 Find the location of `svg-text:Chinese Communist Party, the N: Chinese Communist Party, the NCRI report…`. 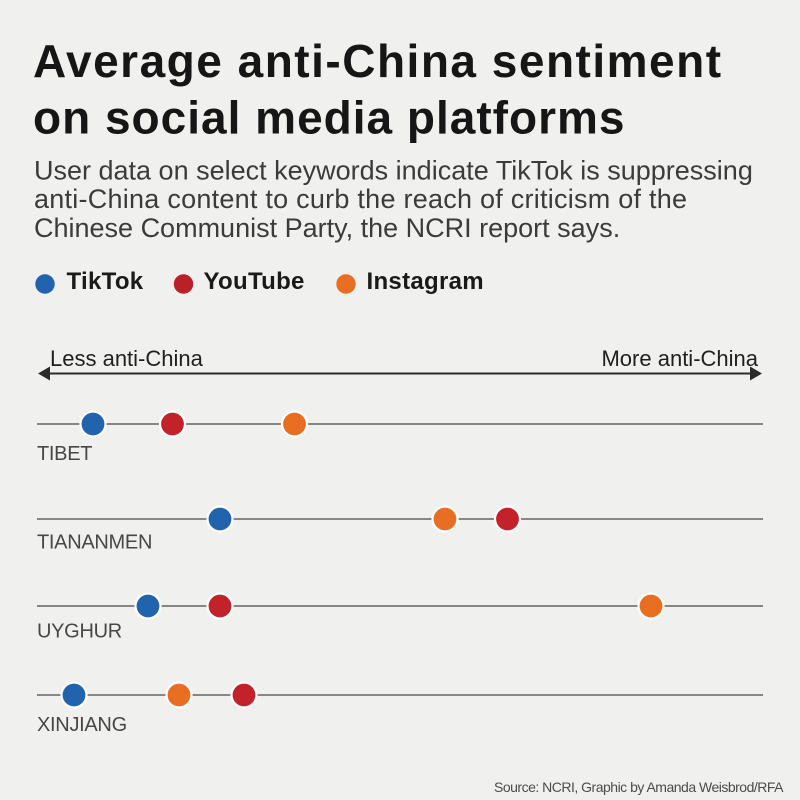

svg-text:Chinese Communist Party, the N: Chinese Communist Party, the NCRI report… is located at coordinates (327, 228).